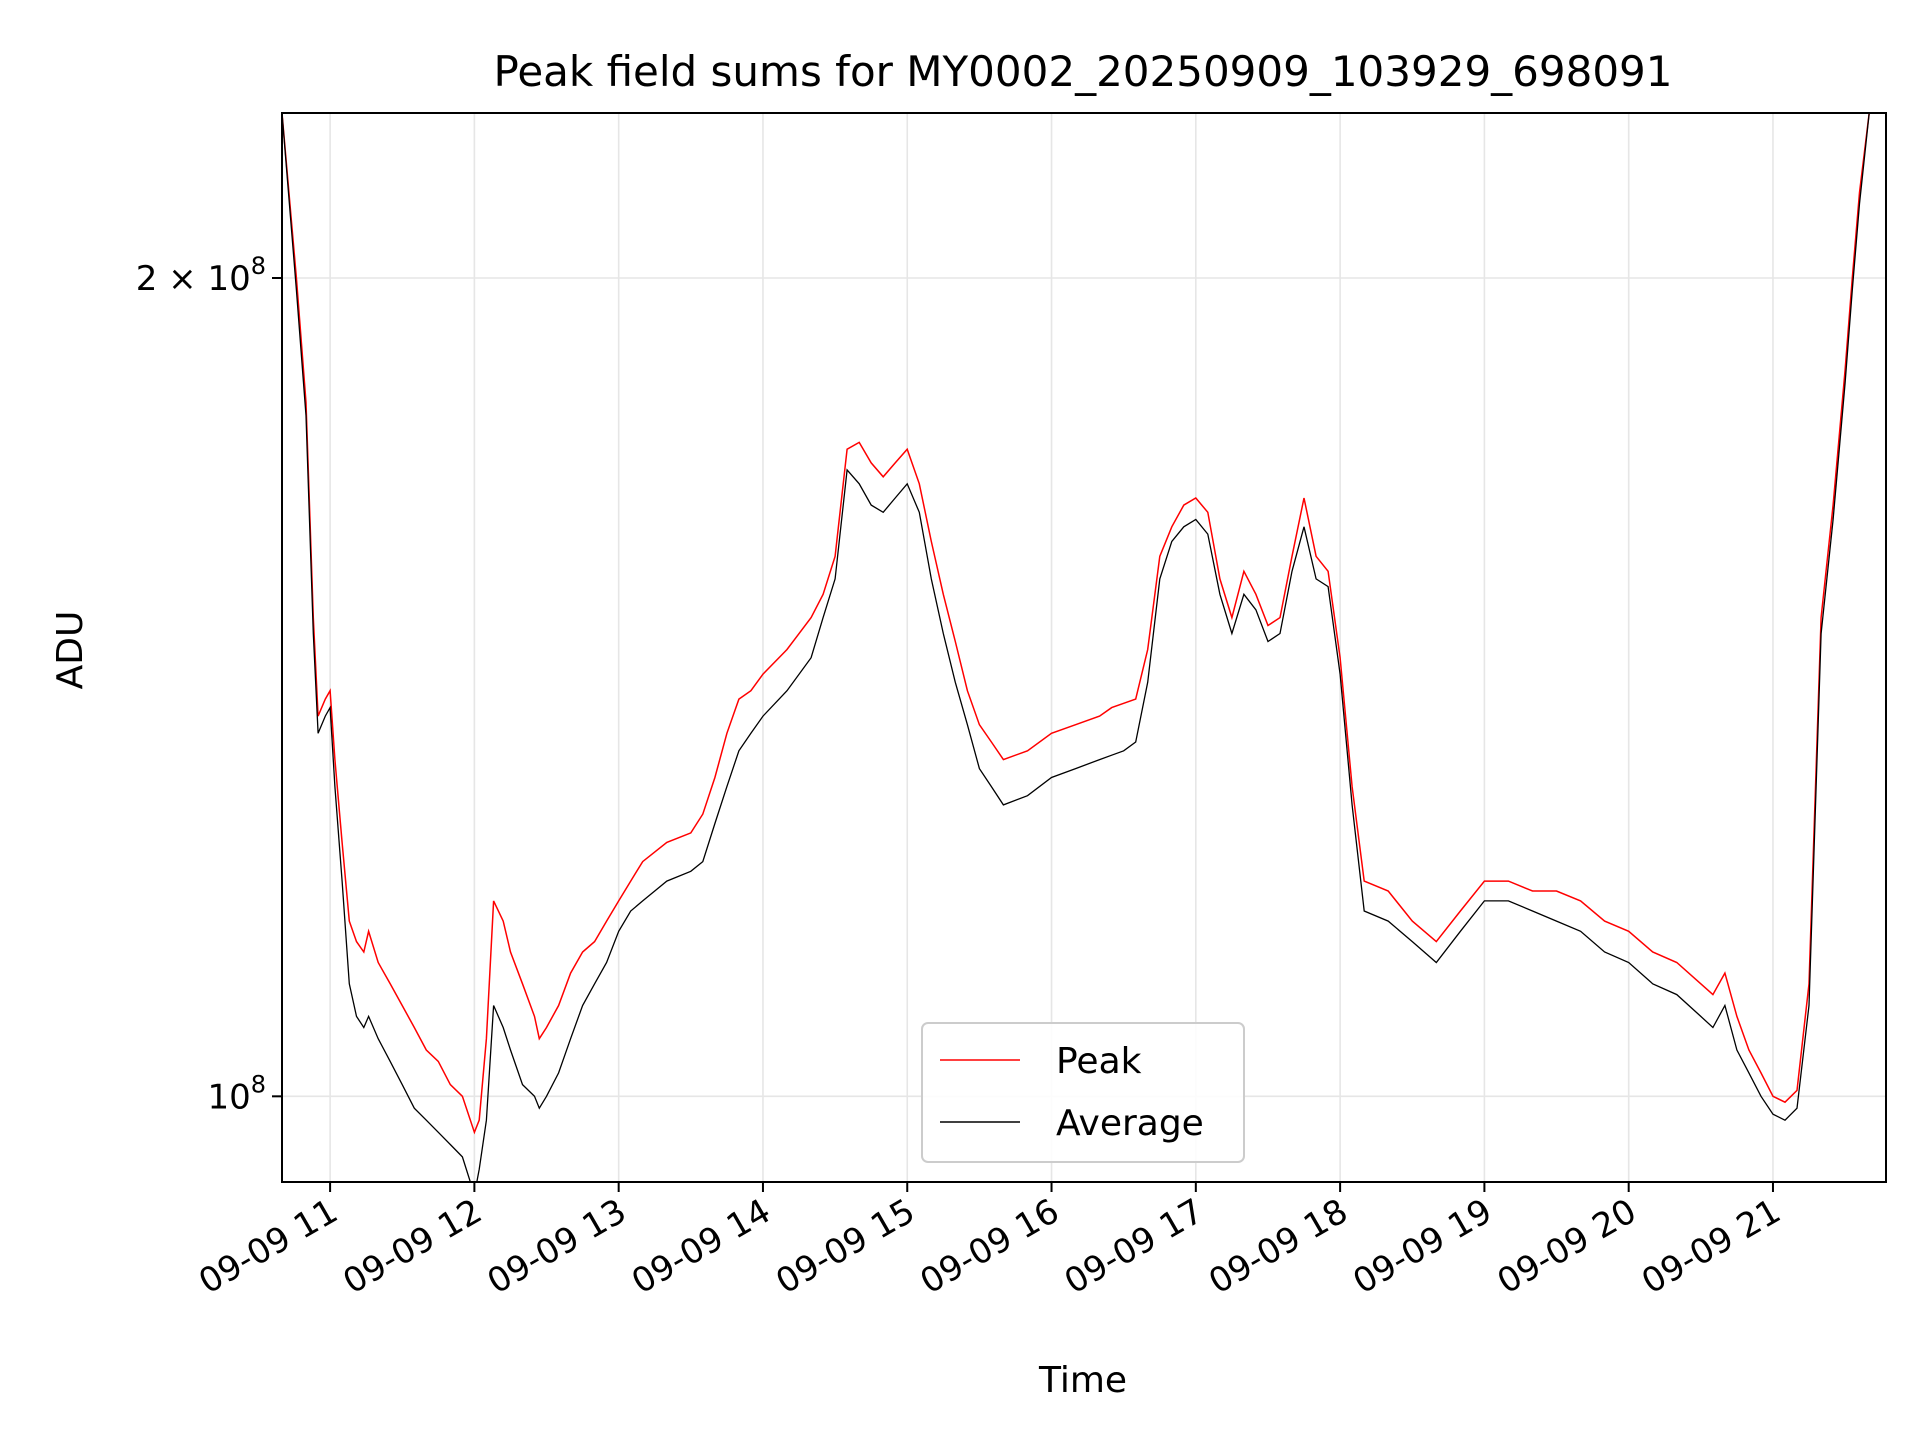 The width and height of the screenshot is (1920, 1440). I want to click on y-tick-label: 108, so click(236, 1093).